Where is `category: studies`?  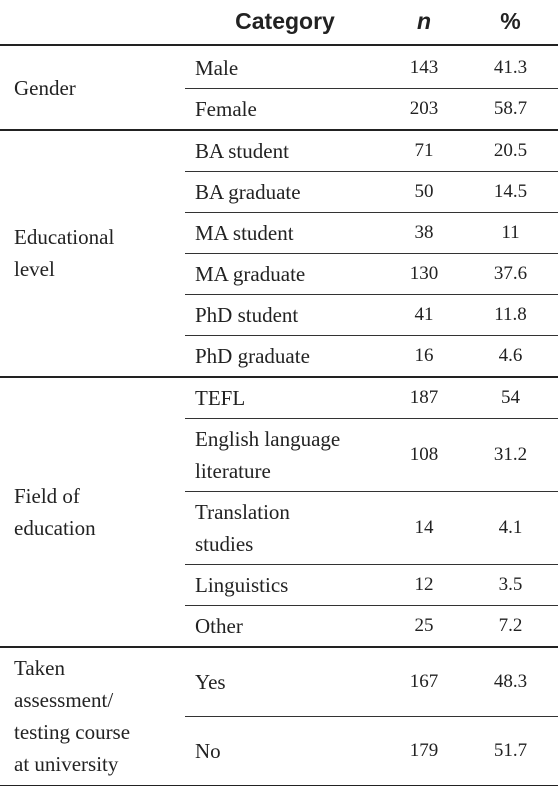
category: studies is located at coordinates (224, 543).